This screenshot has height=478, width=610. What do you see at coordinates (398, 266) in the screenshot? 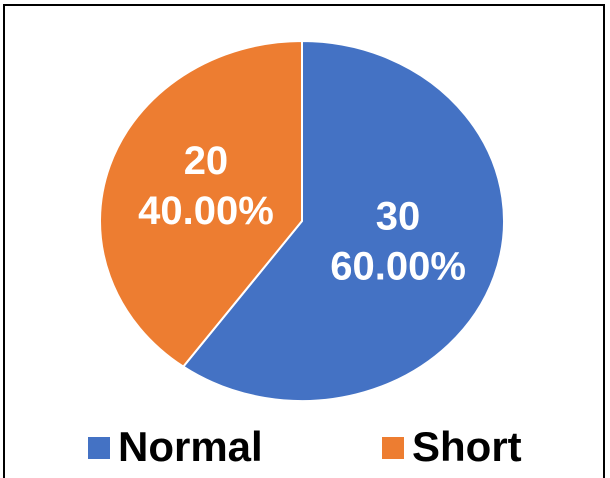
I see `percent-label: 60.00%` at bounding box center [398, 266].